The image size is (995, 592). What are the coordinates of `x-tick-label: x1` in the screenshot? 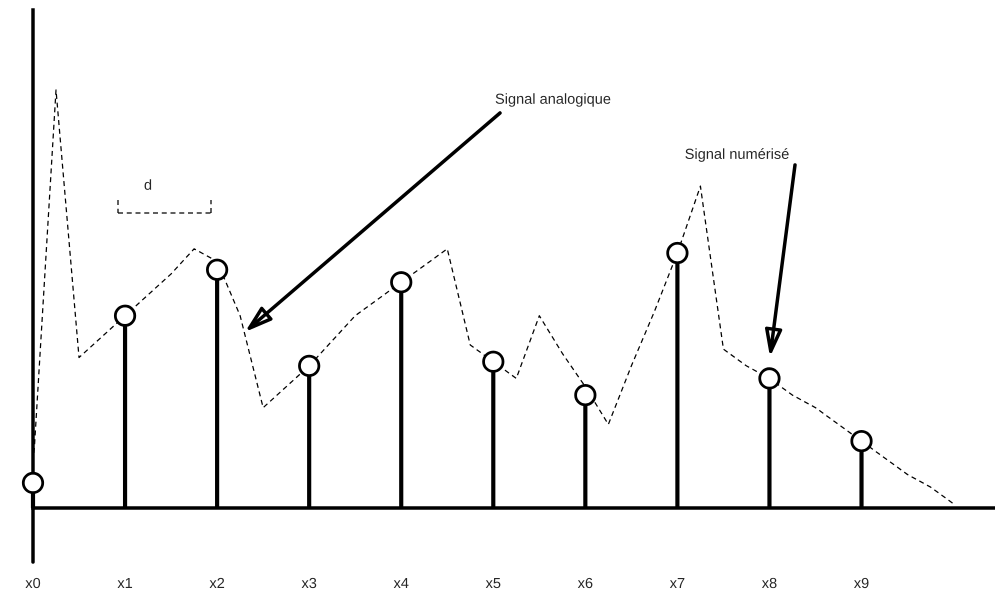 It's located at (125, 583).